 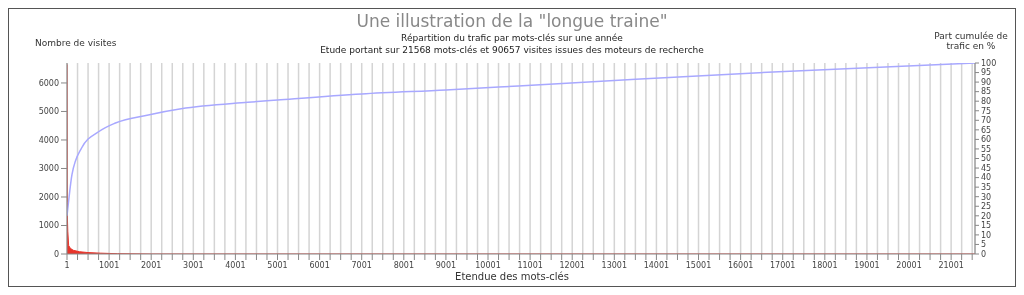 I want to click on x-tick-label: 6001, so click(x=319, y=265).